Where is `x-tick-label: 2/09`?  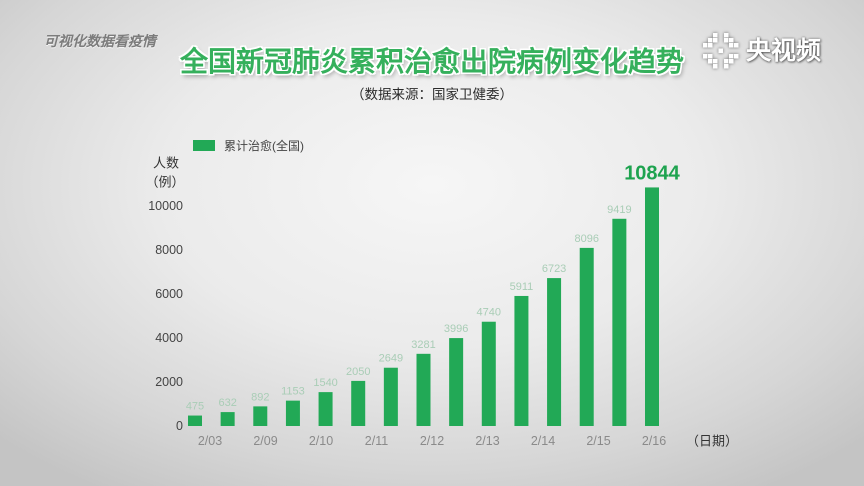 x-tick-label: 2/09 is located at coordinates (265, 441).